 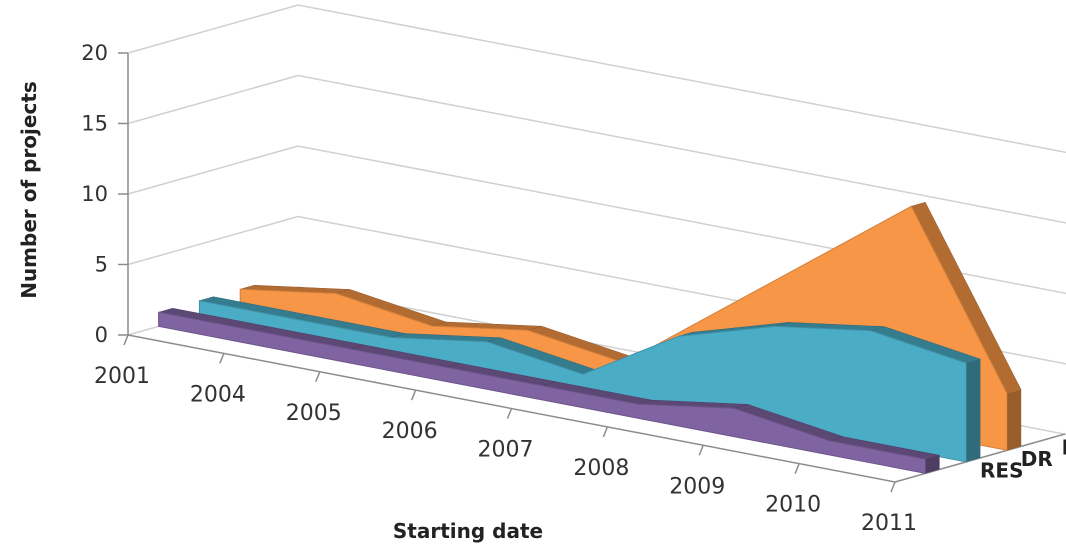 What do you see at coordinates (410, 431) in the screenshot?
I see `x-tick-label: 2006` at bounding box center [410, 431].